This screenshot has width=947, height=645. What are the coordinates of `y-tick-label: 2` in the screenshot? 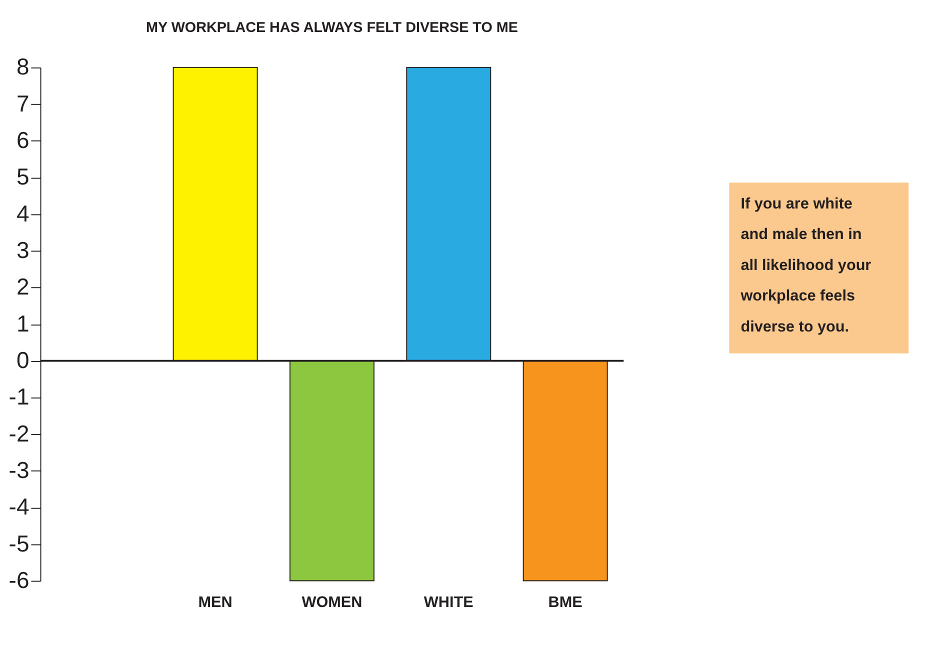 It's located at (23, 287).